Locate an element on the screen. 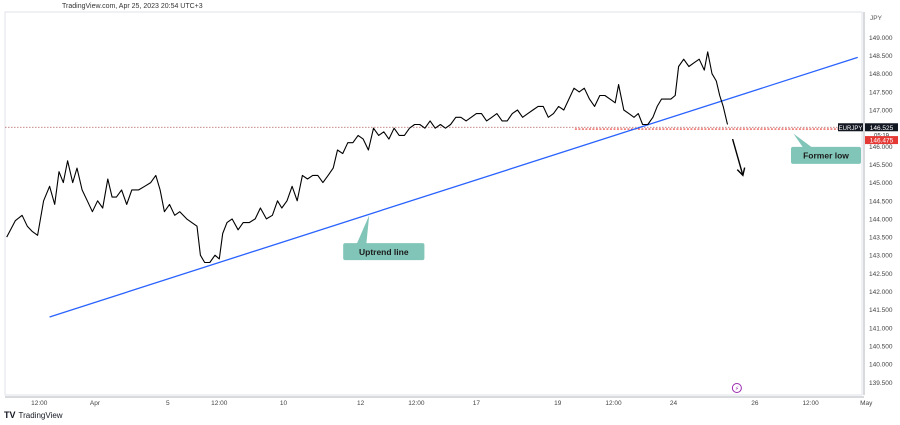 The image size is (900, 425). tradingview-brand: TV TradingView is located at coordinates (33, 415).